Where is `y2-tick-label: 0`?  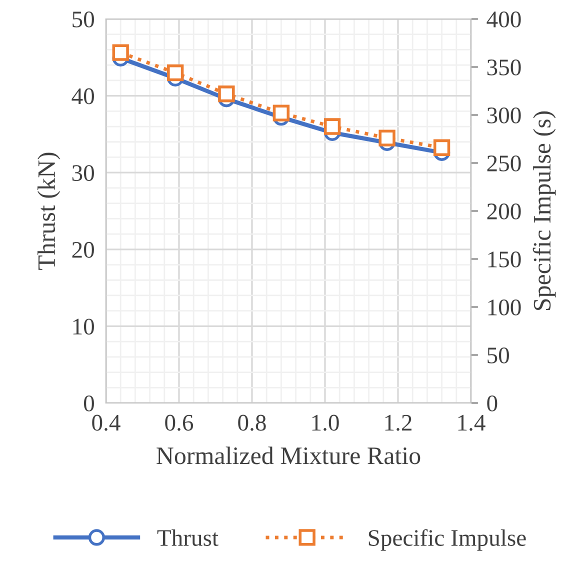 y2-tick-label: 0 is located at coordinates (492, 403).